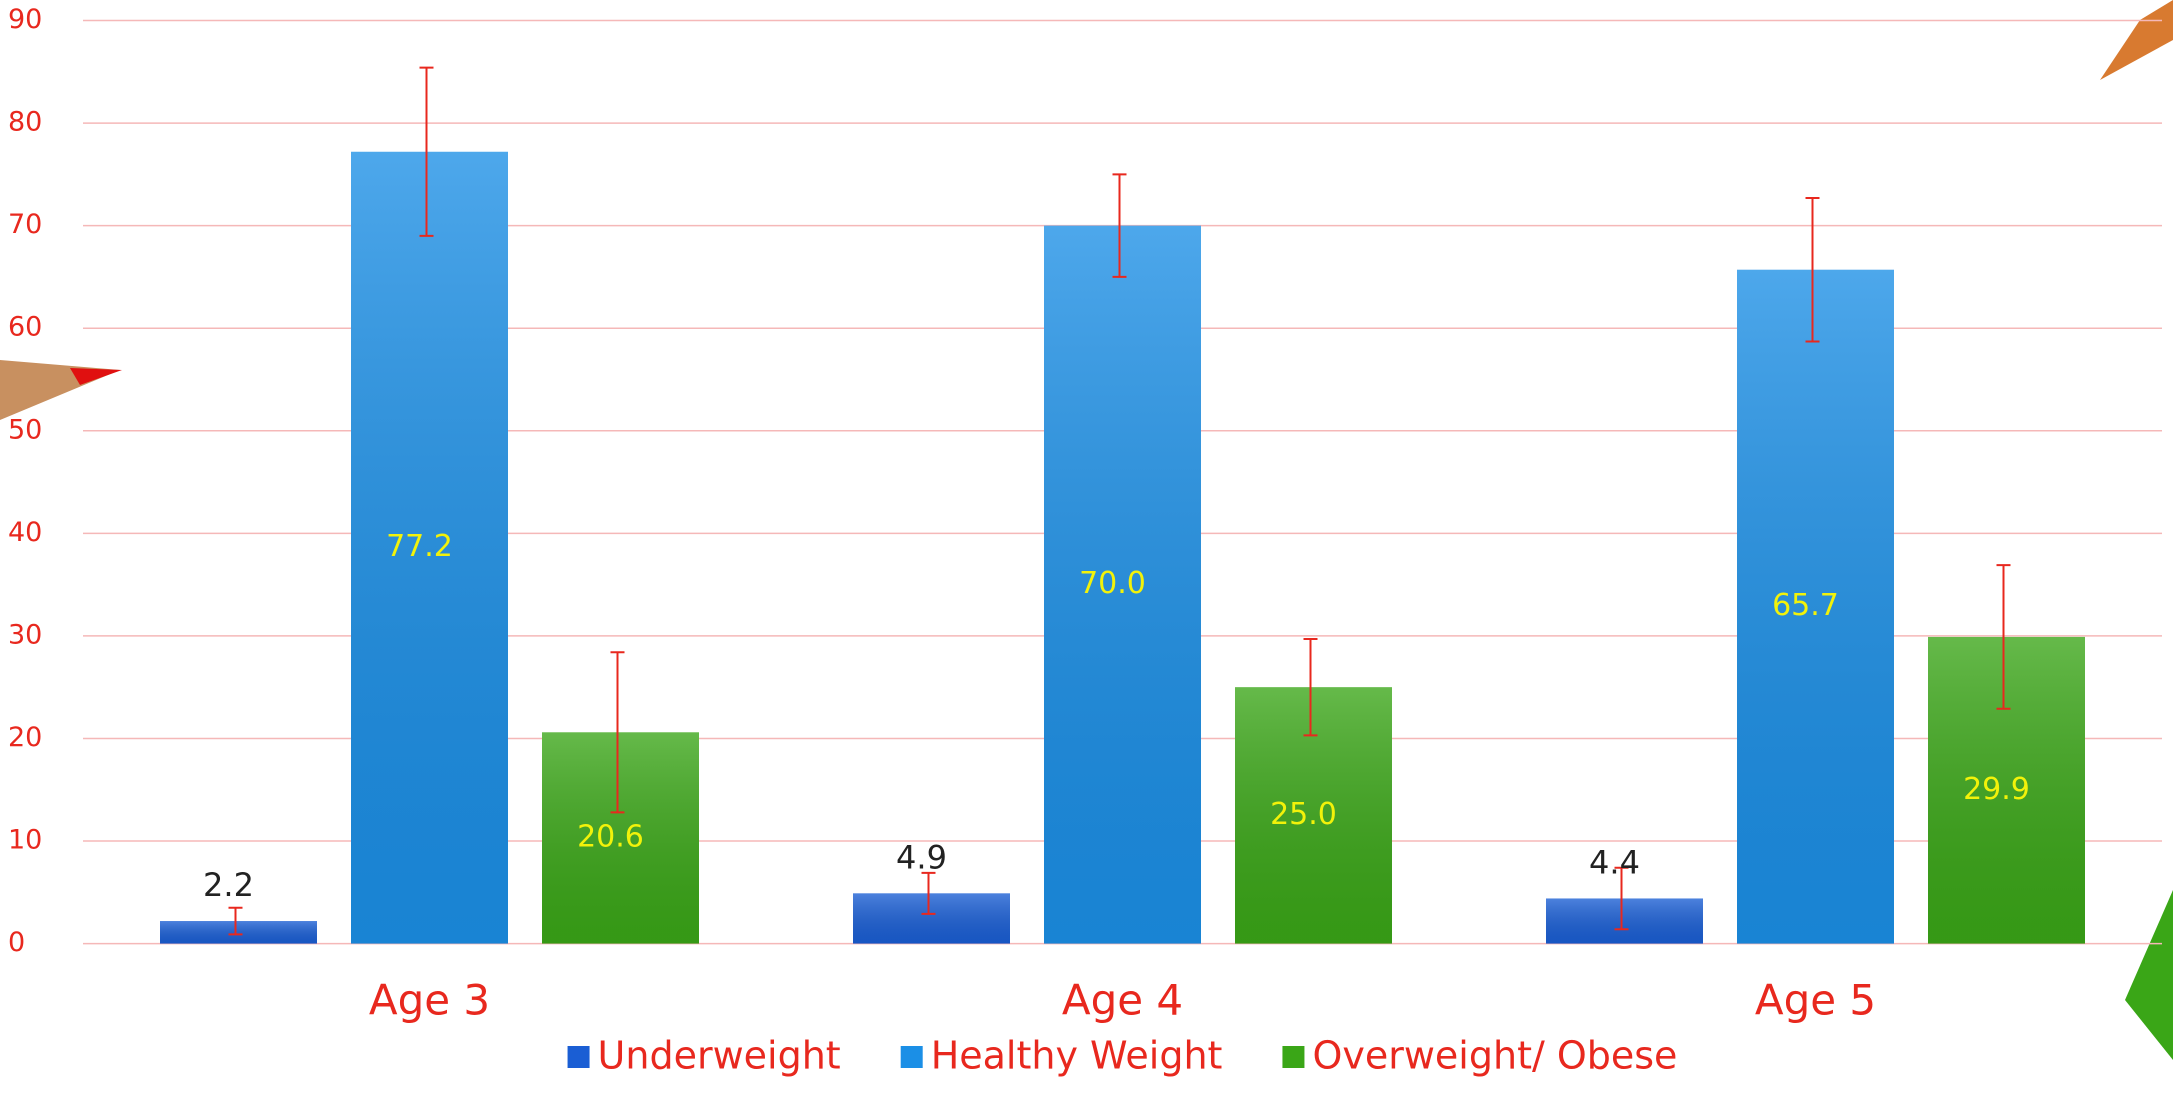 This screenshot has height=1094, width=2173. Describe the element at coordinates (1122, 1000) in the screenshot. I see `x-tick-label: Age 4` at that location.